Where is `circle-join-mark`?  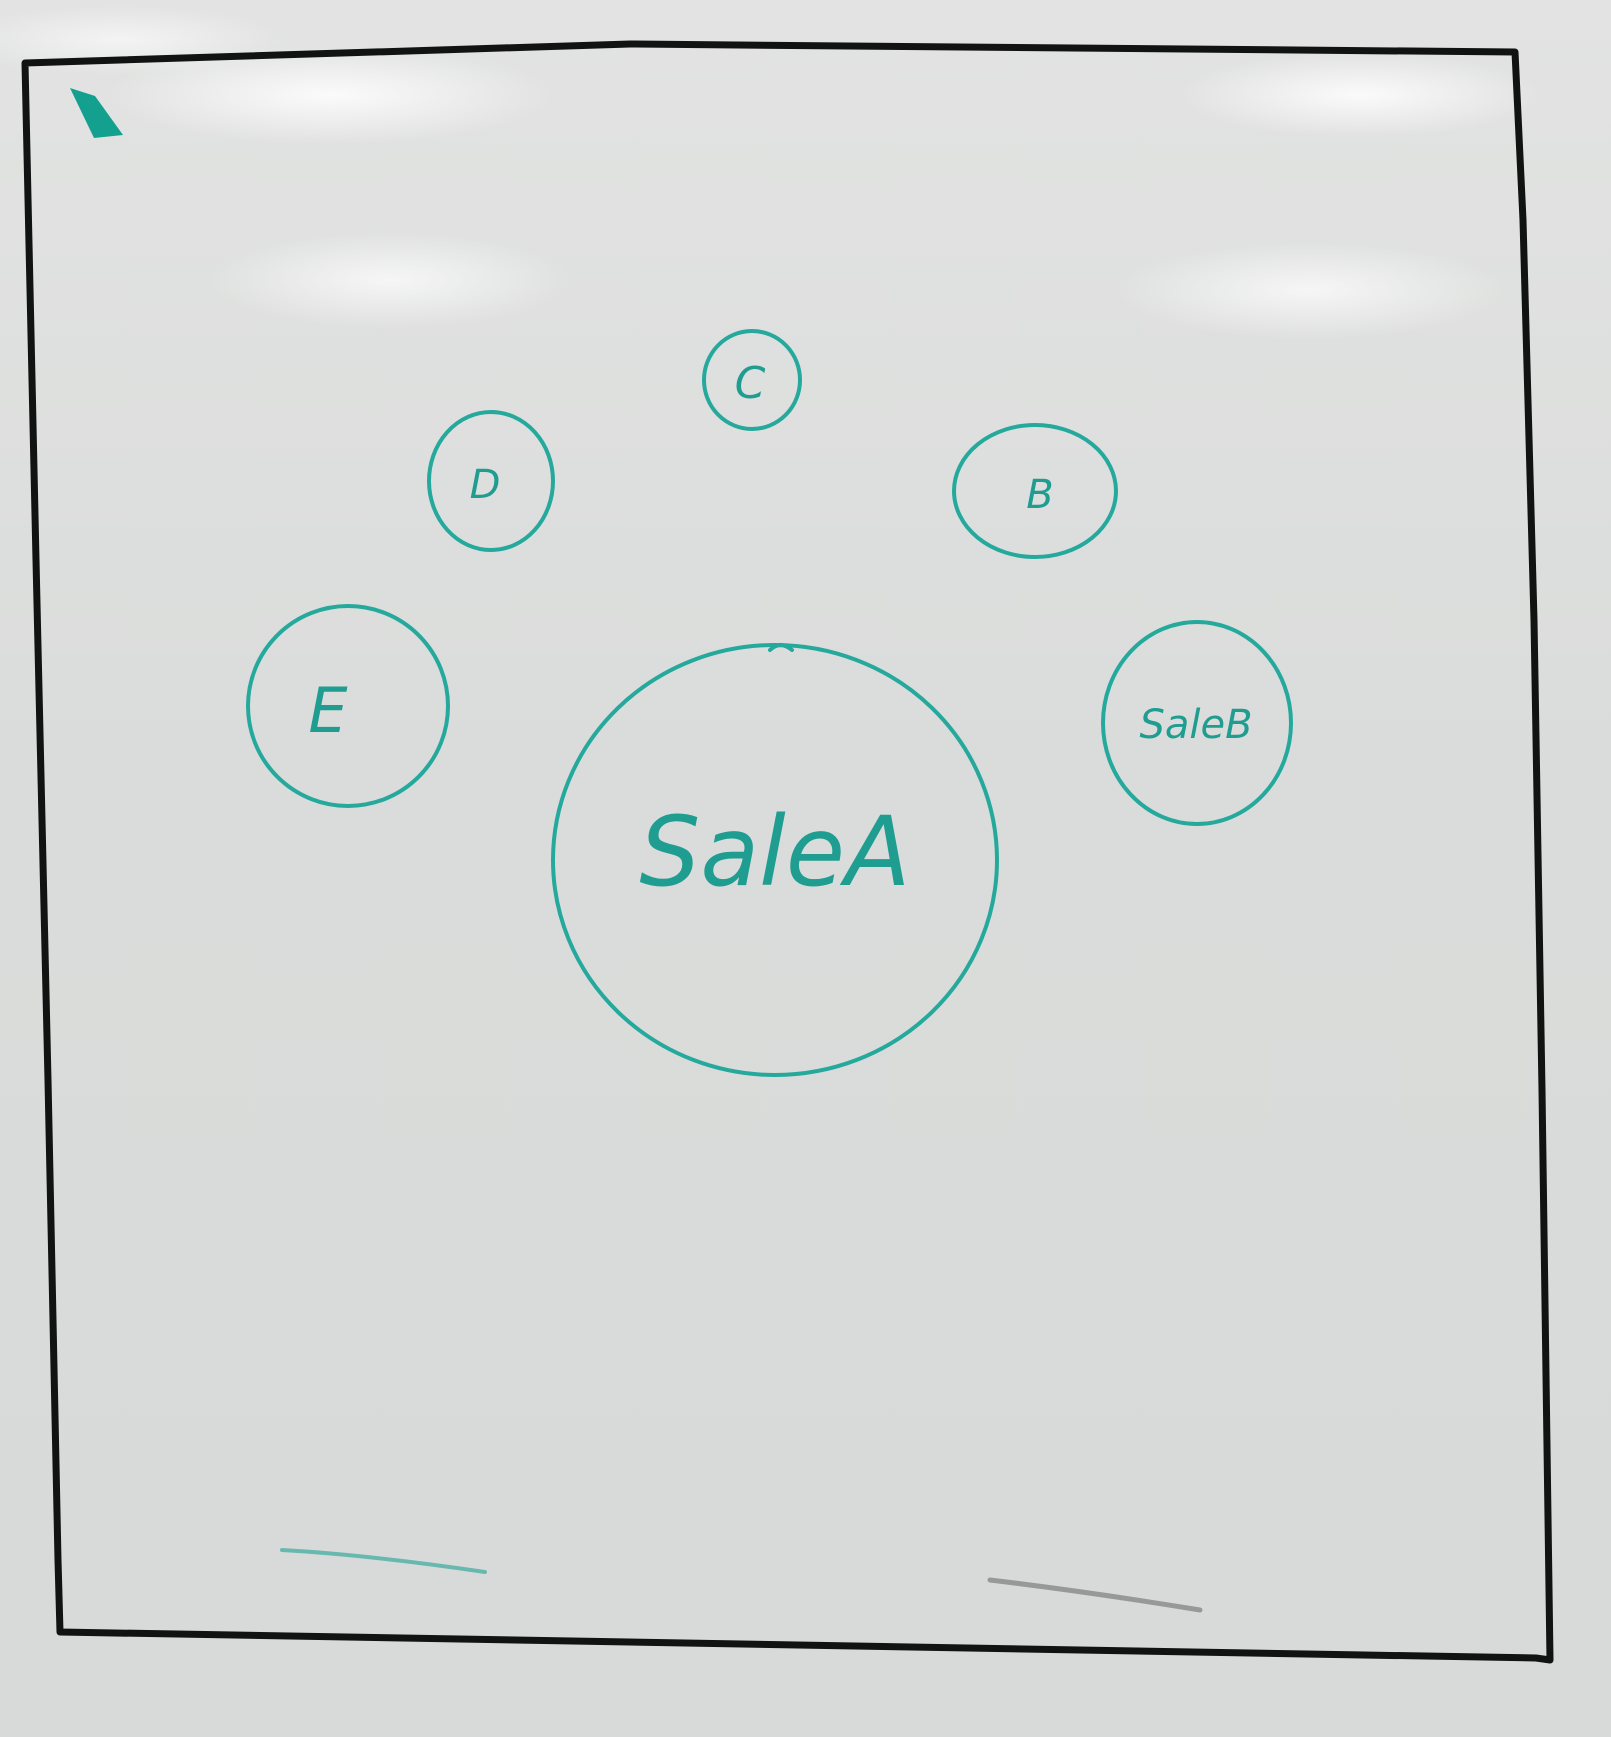 circle-join-mark is located at coordinates (781, 647).